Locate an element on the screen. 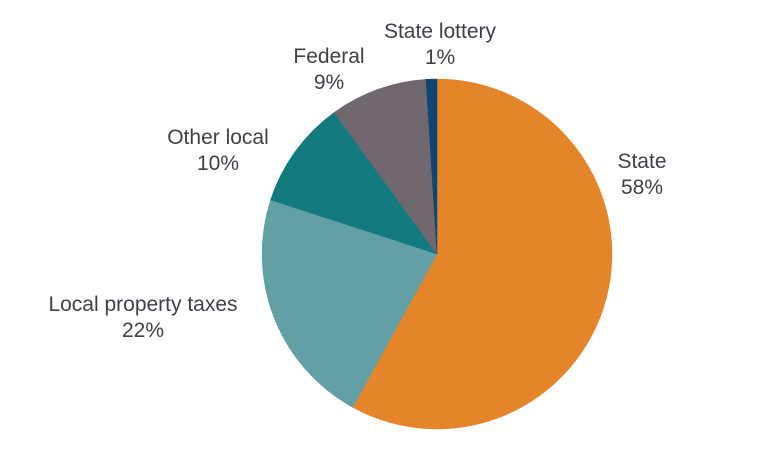 The image size is (758, 474). slice-label-federal: Federal is located at coordinates (328, 56).